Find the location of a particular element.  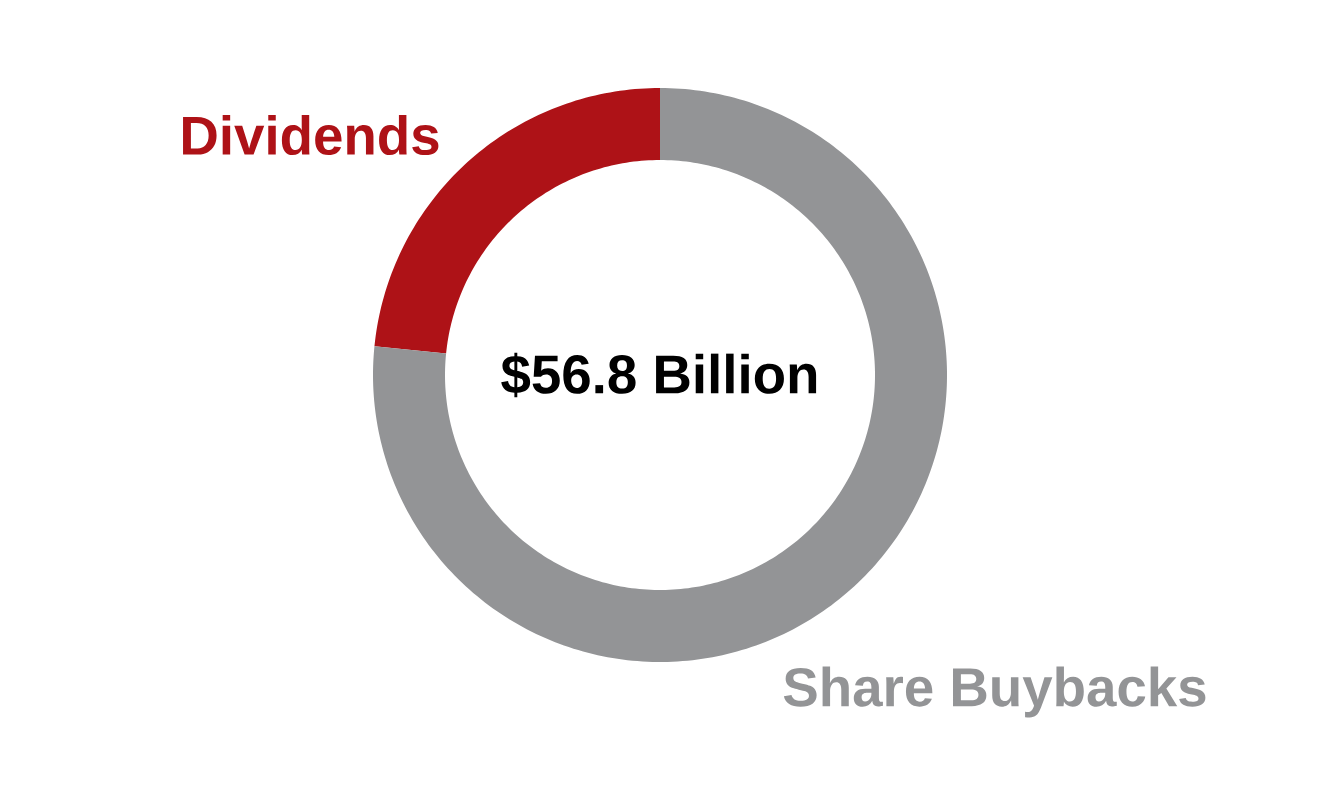

slice-label: Share Buybacks is located at coordinates (994, 692).